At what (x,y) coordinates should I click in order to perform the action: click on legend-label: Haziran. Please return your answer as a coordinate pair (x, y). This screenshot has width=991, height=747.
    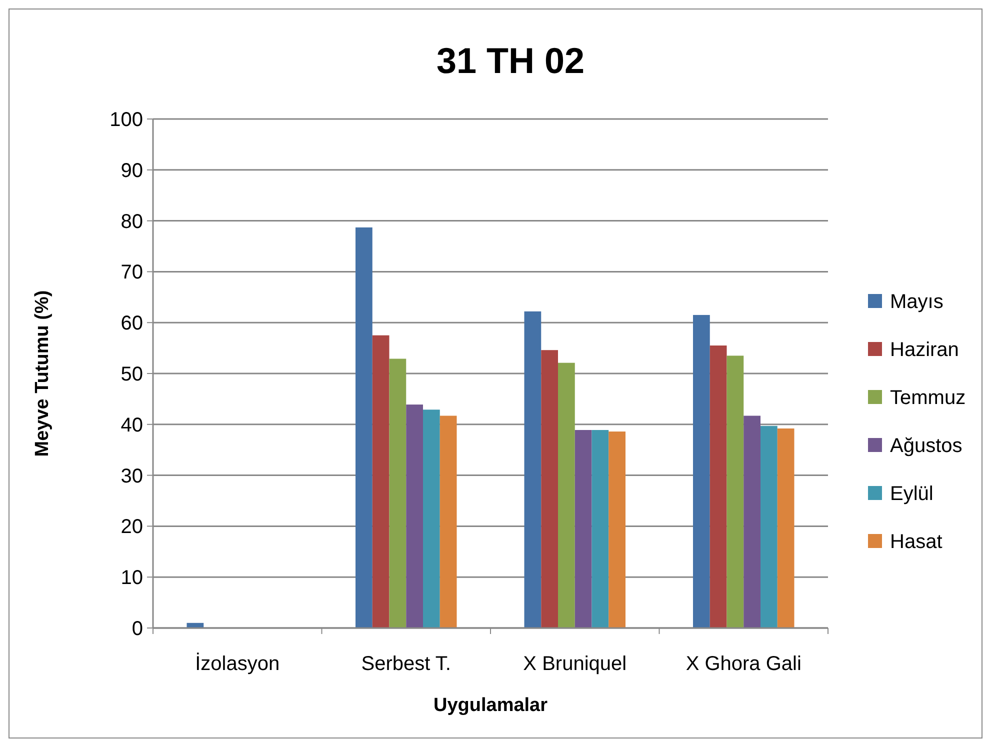
    Looking at the image, I should click on (924, 350).